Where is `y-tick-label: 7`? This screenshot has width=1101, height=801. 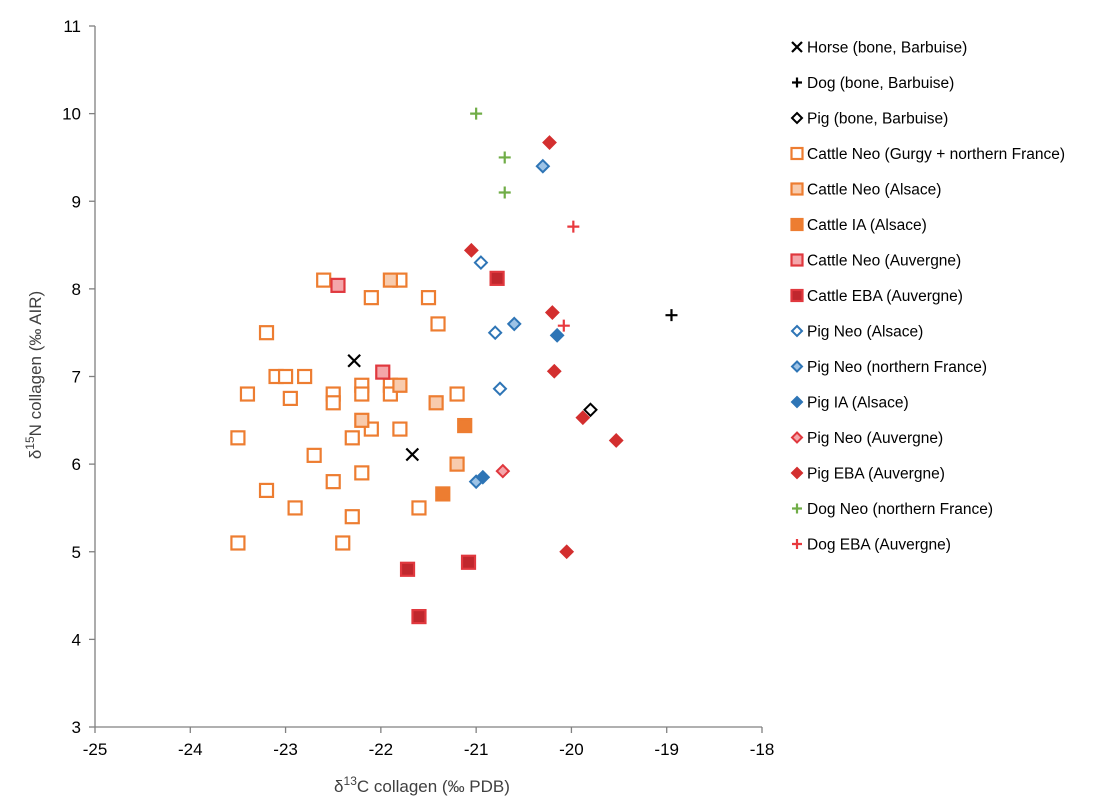
y-tick-label: 7 is located at coordinates (76, 377).